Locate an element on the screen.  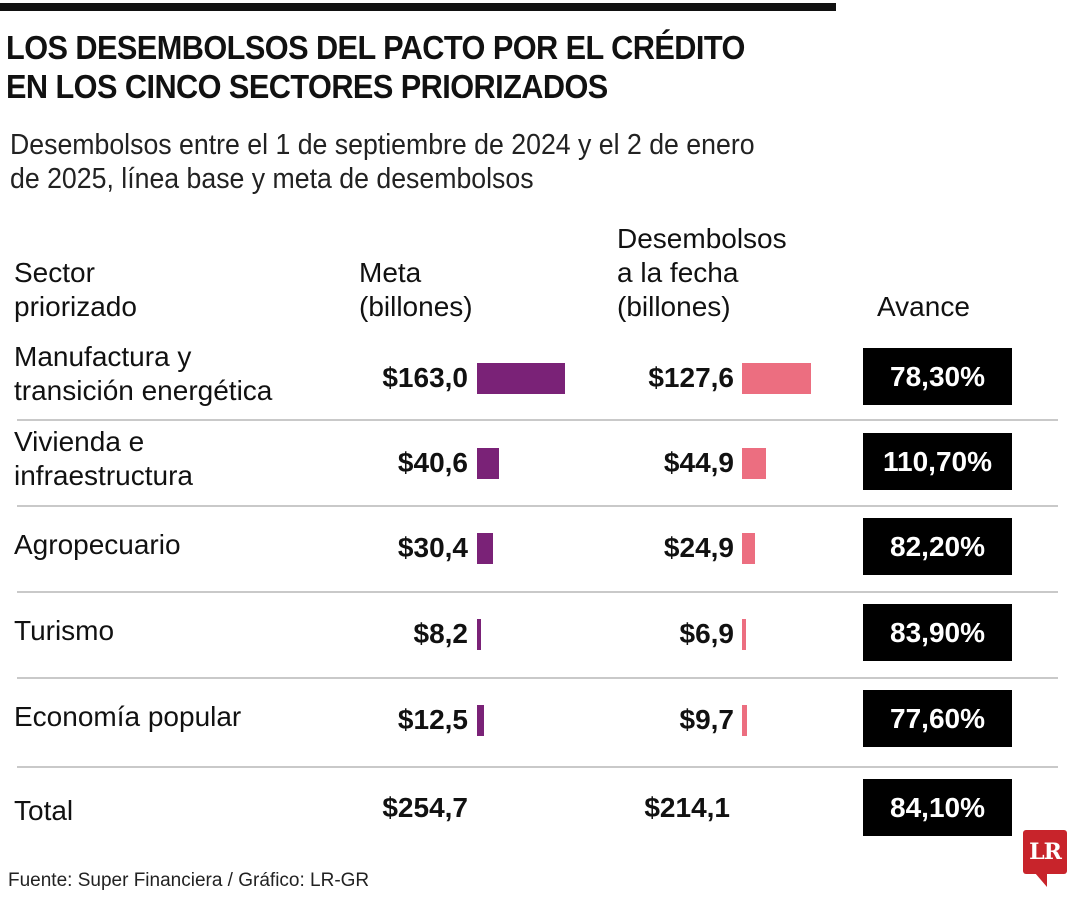
meta-value: $12,5 is located at coordinates (432, 719).